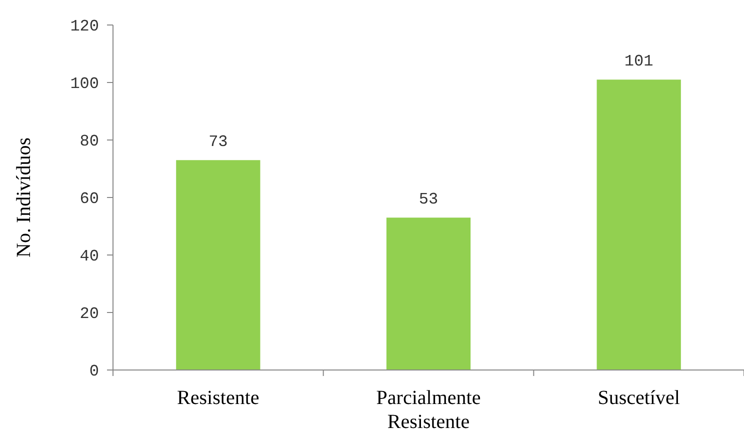 The height and width of the screenshot is (446, 744). I want to click on y-tick-label: 120, so click(84, 27).